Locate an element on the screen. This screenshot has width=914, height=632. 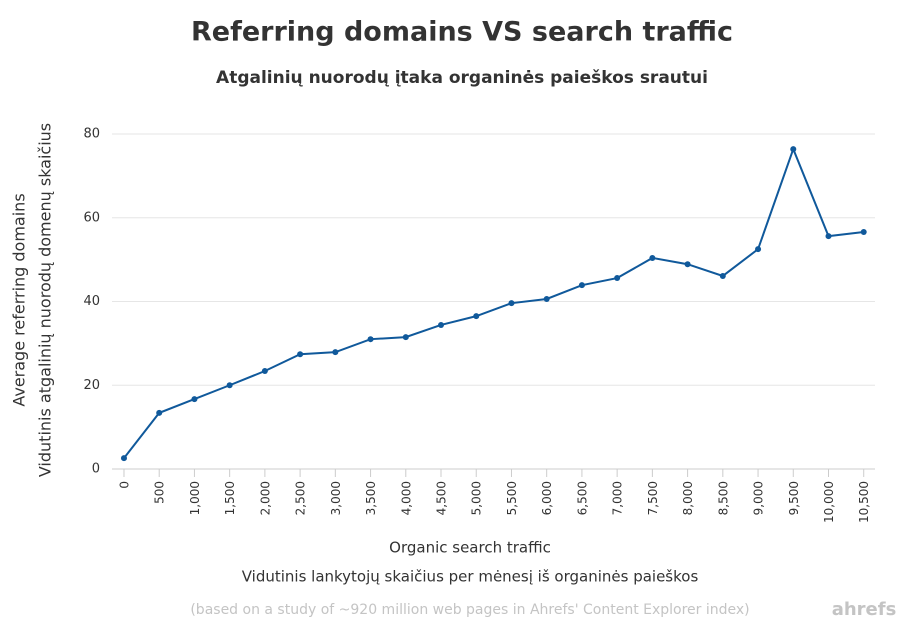
x-tick-label: 8,500 is located at coordinates (723, 498).